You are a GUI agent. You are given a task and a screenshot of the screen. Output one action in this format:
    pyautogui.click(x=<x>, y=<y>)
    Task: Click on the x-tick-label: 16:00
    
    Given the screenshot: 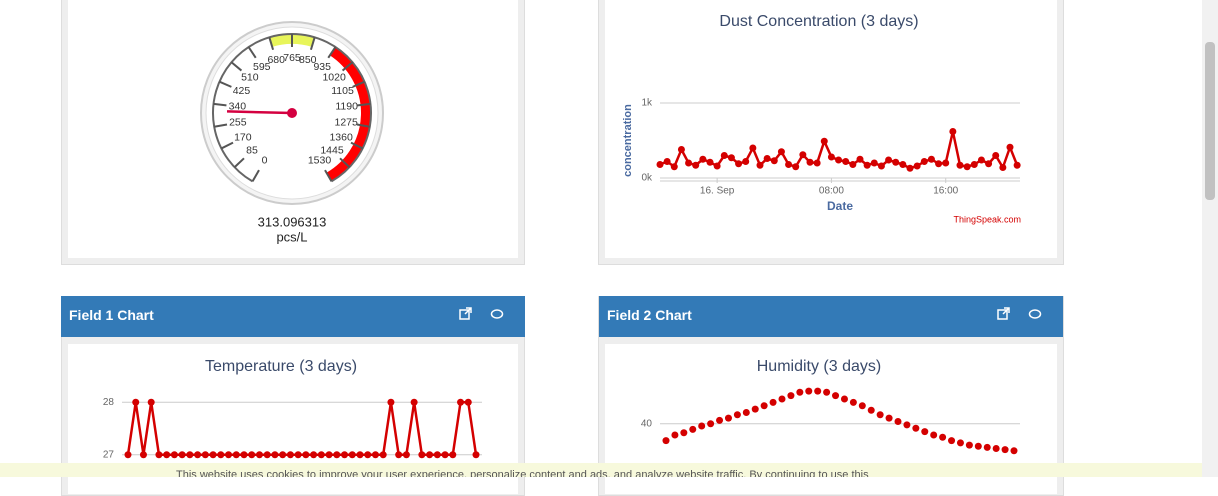 What is the action you would take?
    pyautogui.click(x=945, y=191)
    